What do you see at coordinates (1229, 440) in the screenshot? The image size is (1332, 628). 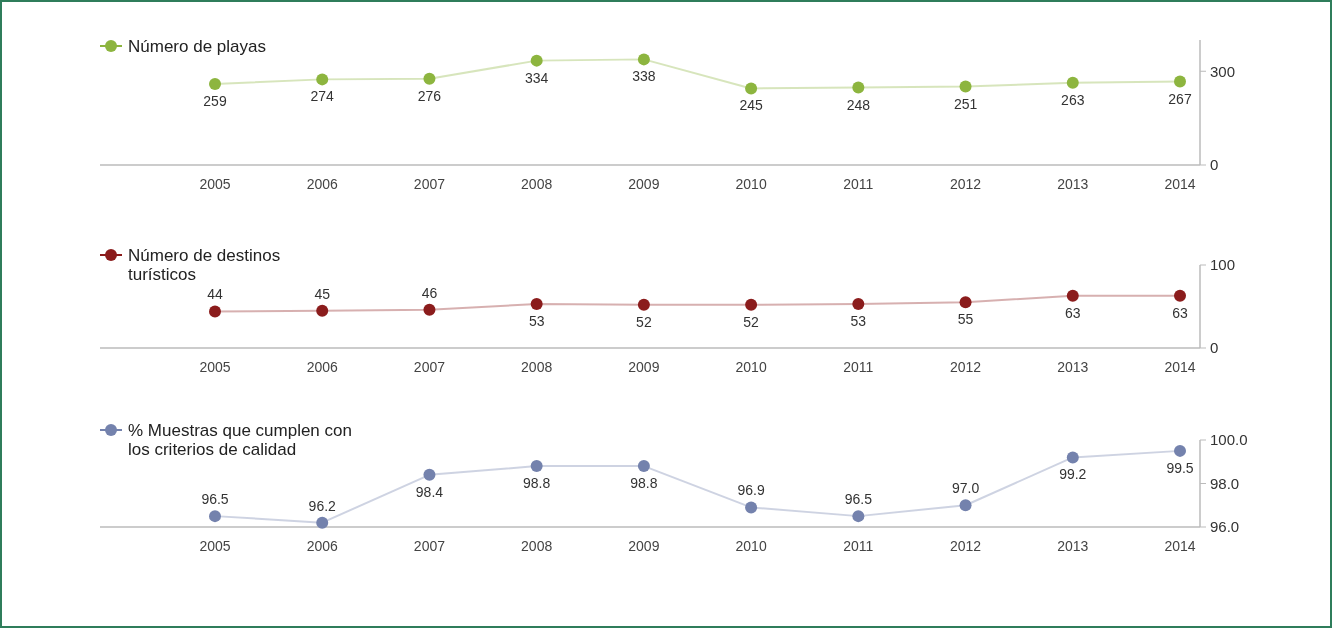 I see `y-tick-label: 100.0` at bounding box center [1229, 440].